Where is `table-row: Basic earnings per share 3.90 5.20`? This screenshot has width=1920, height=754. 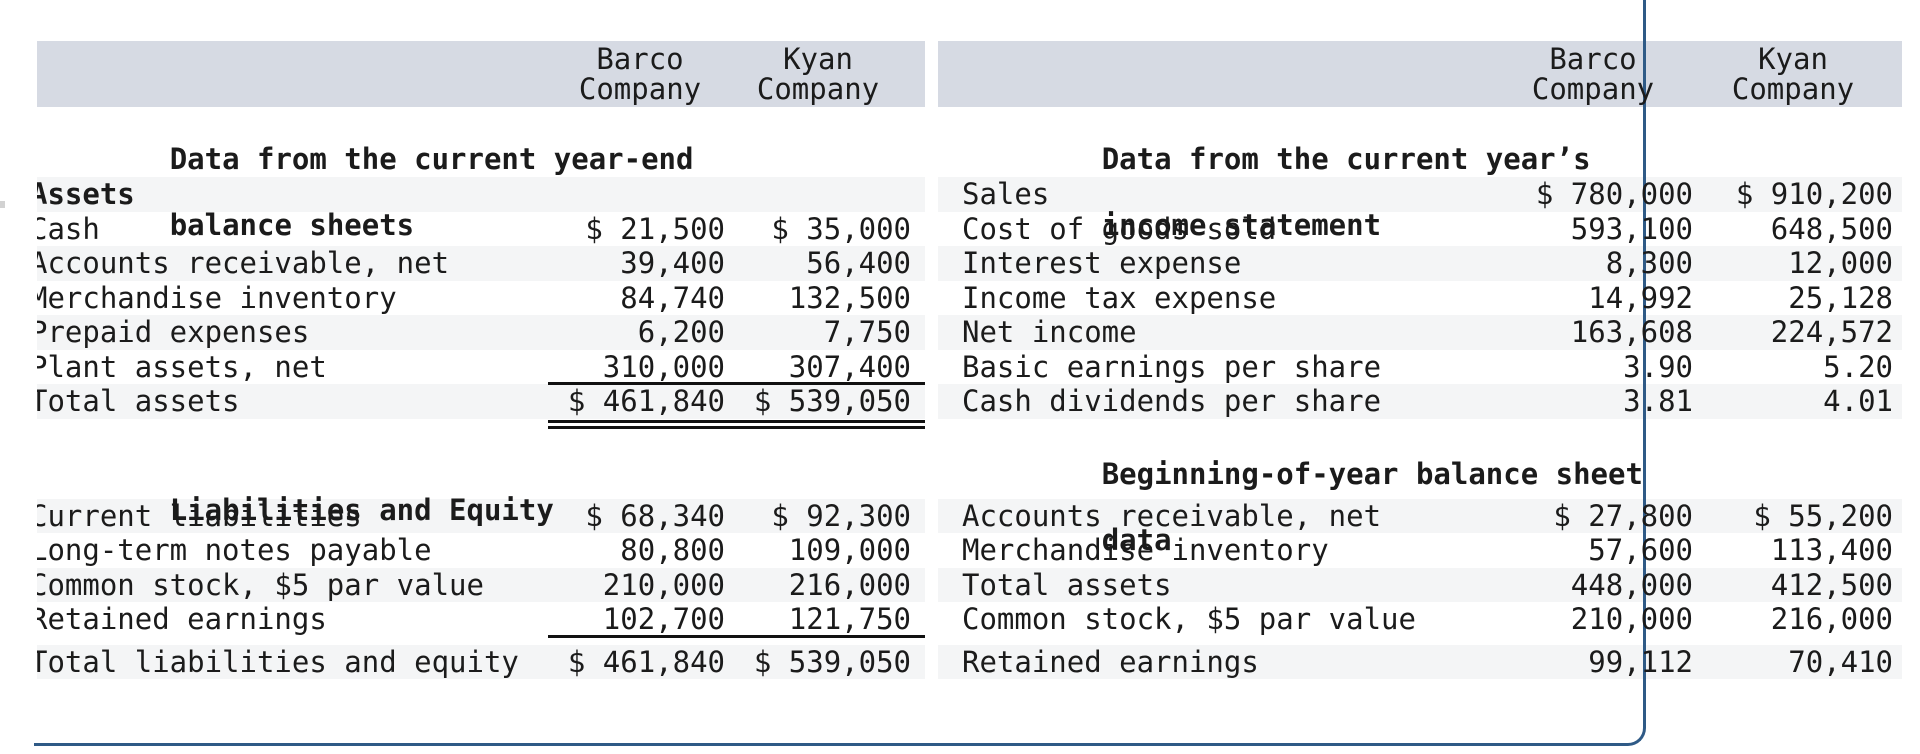
table-row: Basic earnings per share 3.90 5.20 is located at coordinates (1420, 367).